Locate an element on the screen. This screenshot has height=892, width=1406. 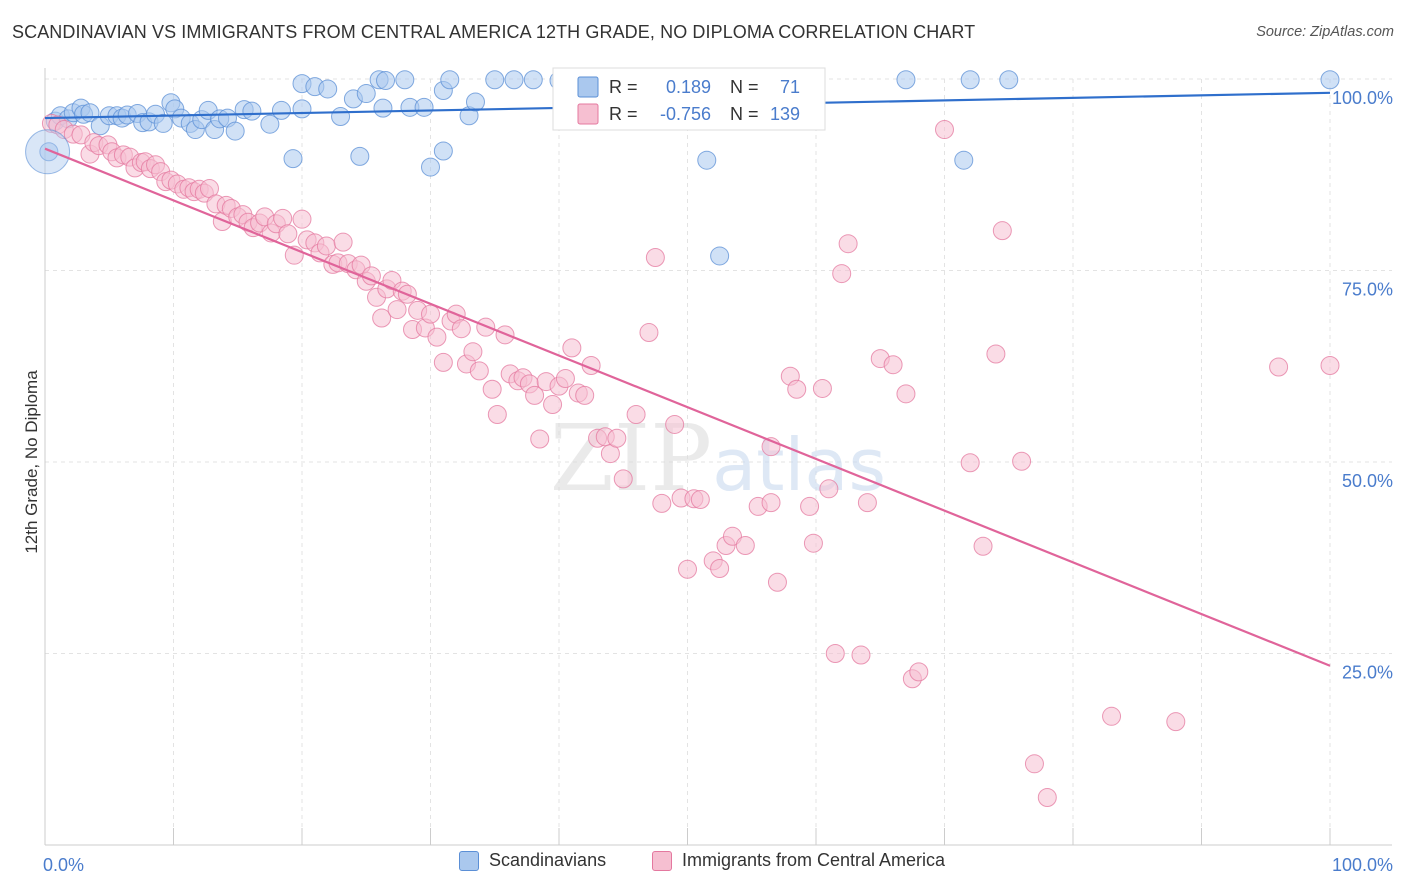
y-tick-label: 50.0% is located at coordinates (1367, 481).